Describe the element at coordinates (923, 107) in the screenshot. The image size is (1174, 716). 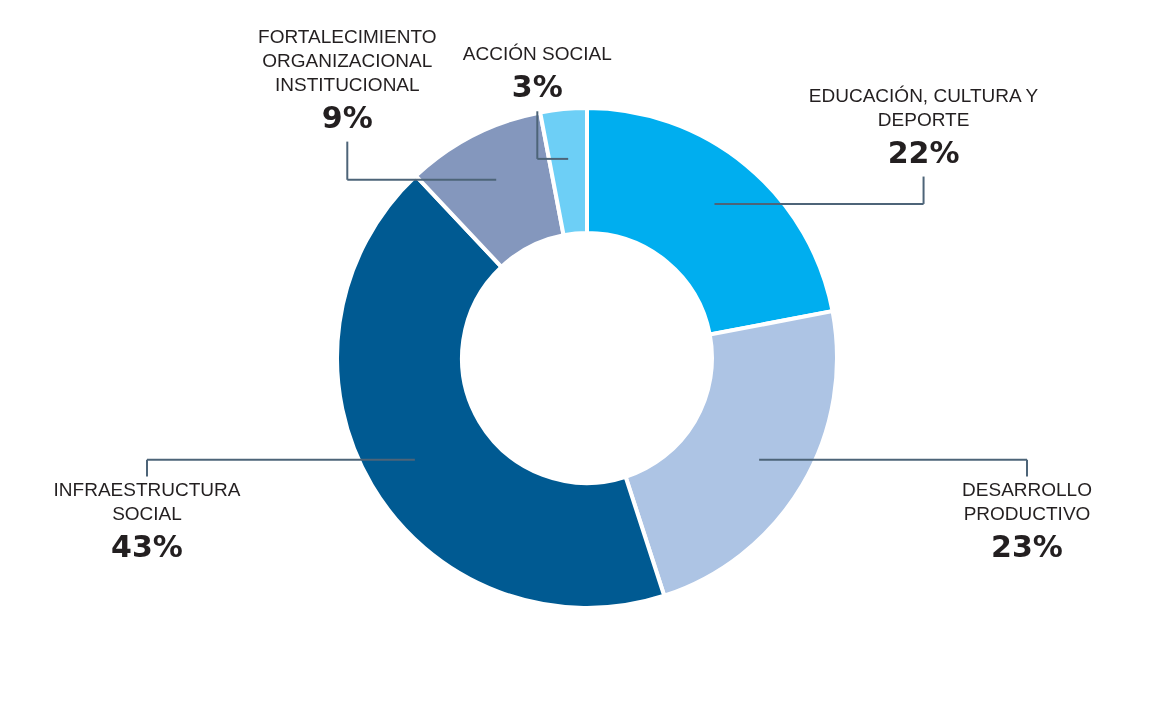
I see `slice-label: EDUCACIÓN, CULTURA Y DEPORTE` at that location.